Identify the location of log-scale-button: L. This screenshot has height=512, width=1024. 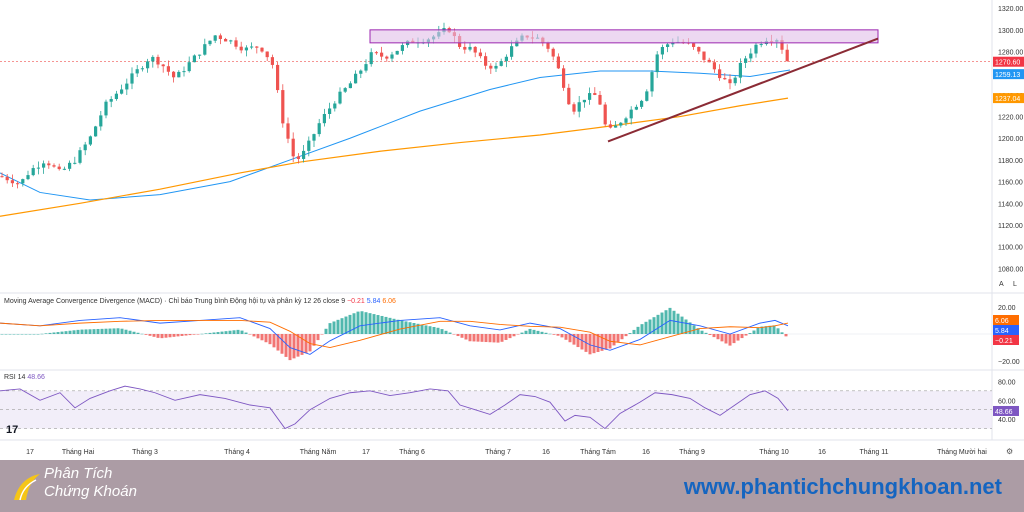
(1015, 284).